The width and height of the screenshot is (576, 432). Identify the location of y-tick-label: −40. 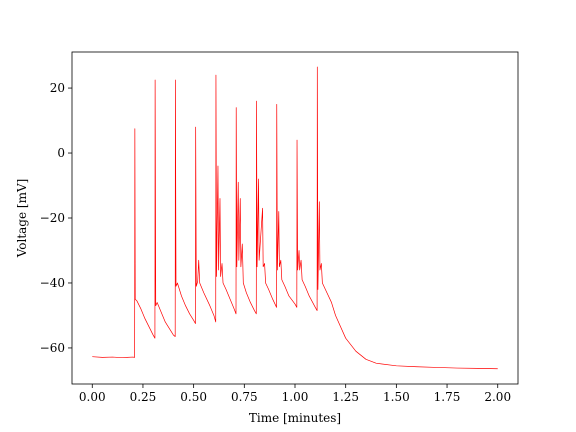
(52, 283).